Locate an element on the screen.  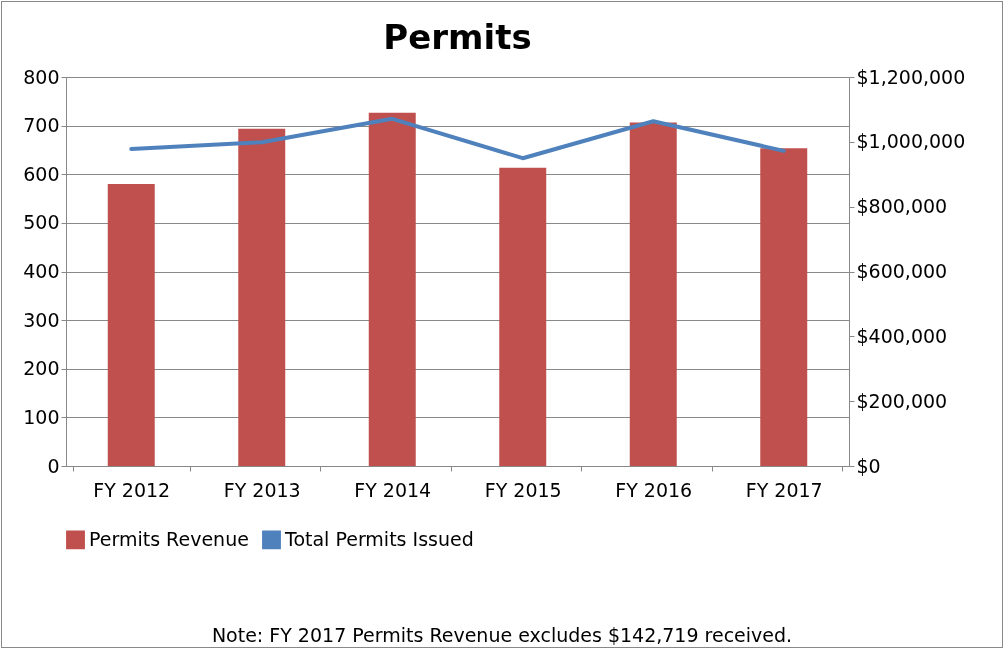
x-tick-label: FY 2017 is located at coordinates (784, 489).